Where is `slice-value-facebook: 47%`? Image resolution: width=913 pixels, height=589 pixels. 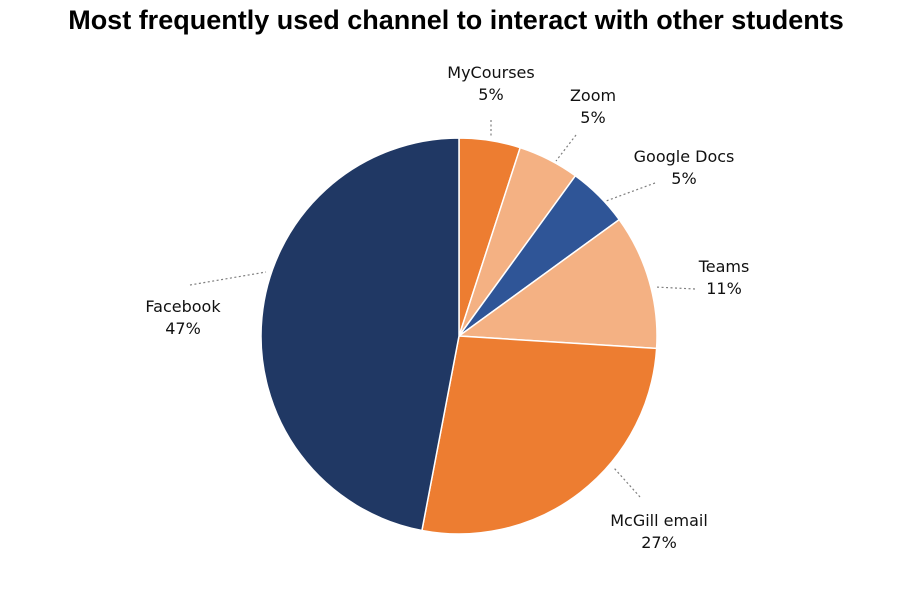 slice-value-facebook: 47% is located at coordinates (183, 328).